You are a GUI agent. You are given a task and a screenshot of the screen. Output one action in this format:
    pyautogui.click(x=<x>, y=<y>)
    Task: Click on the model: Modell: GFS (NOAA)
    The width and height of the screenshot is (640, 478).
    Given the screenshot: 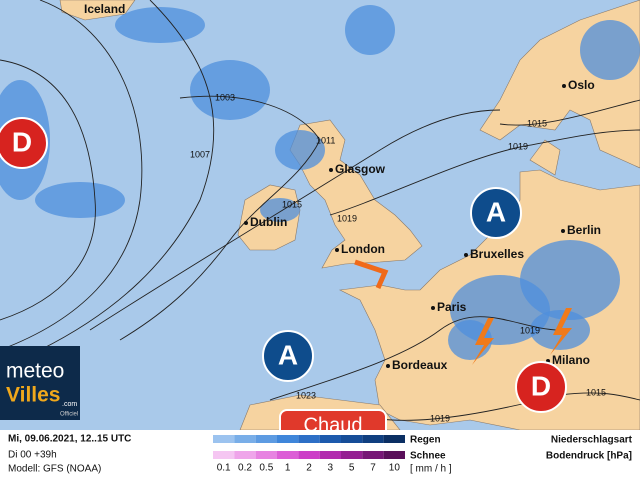 What is the action you would take?
    pyautogui.click(x=54, y=469)
    